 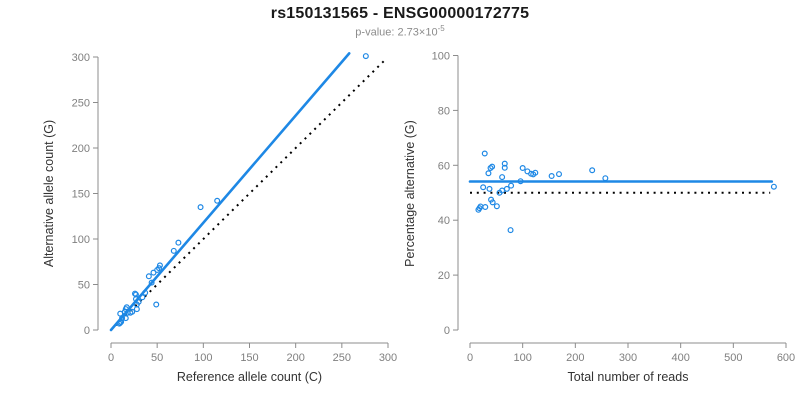 What do you see at coordinates (81, 104) in the screenshot?
I see `y-tick-label: 250` at bounding box center [81, 104].